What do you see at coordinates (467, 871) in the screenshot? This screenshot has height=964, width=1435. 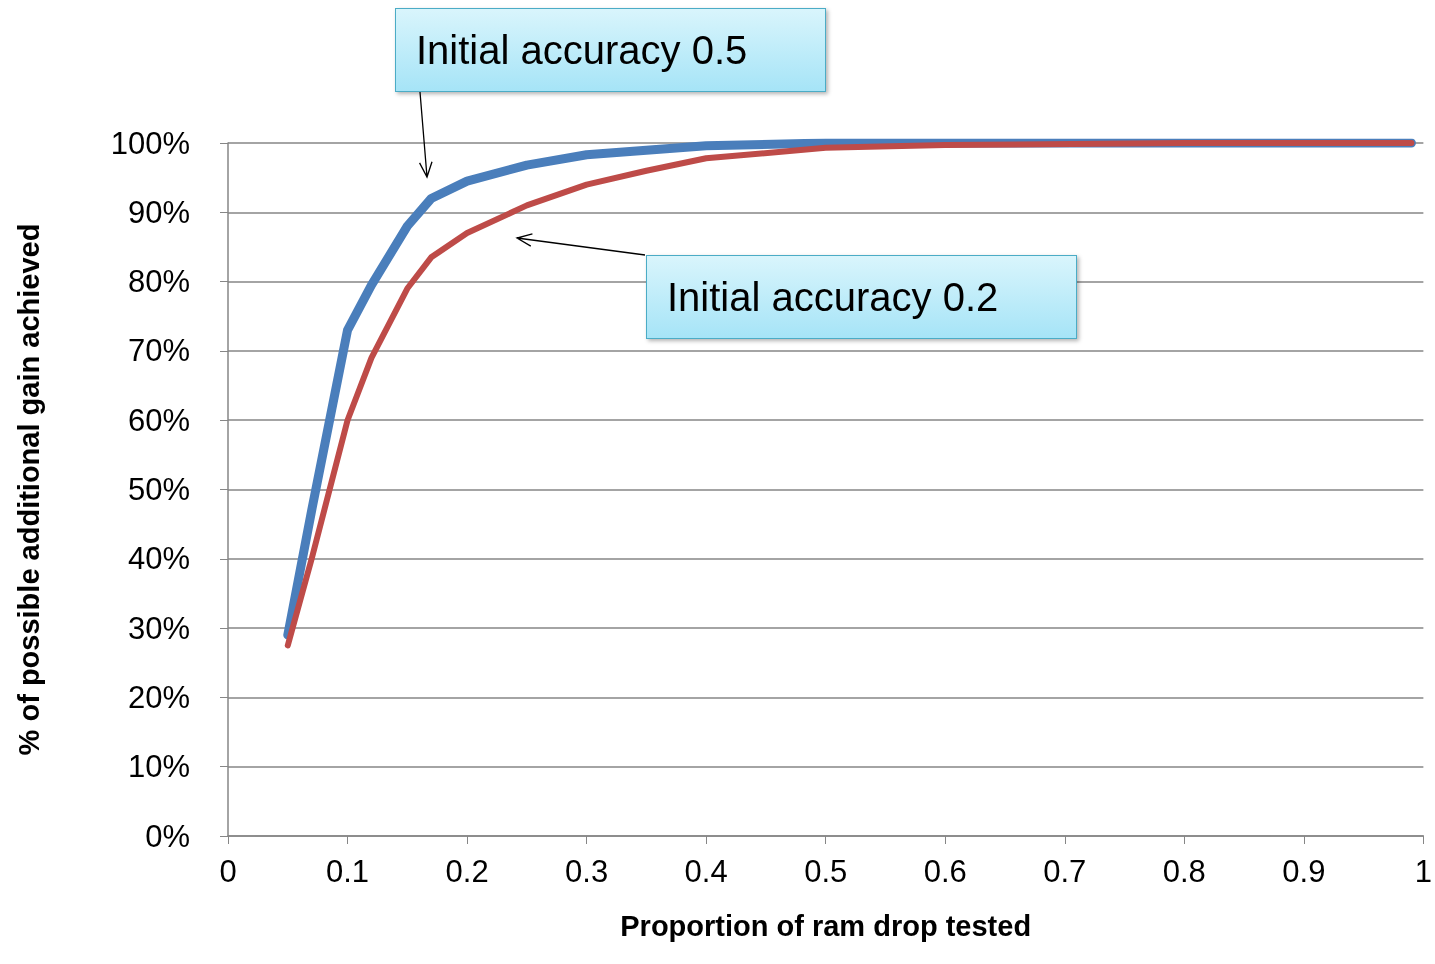 I see `x-tick-label: 0.2` at bounding box center [467, 871].